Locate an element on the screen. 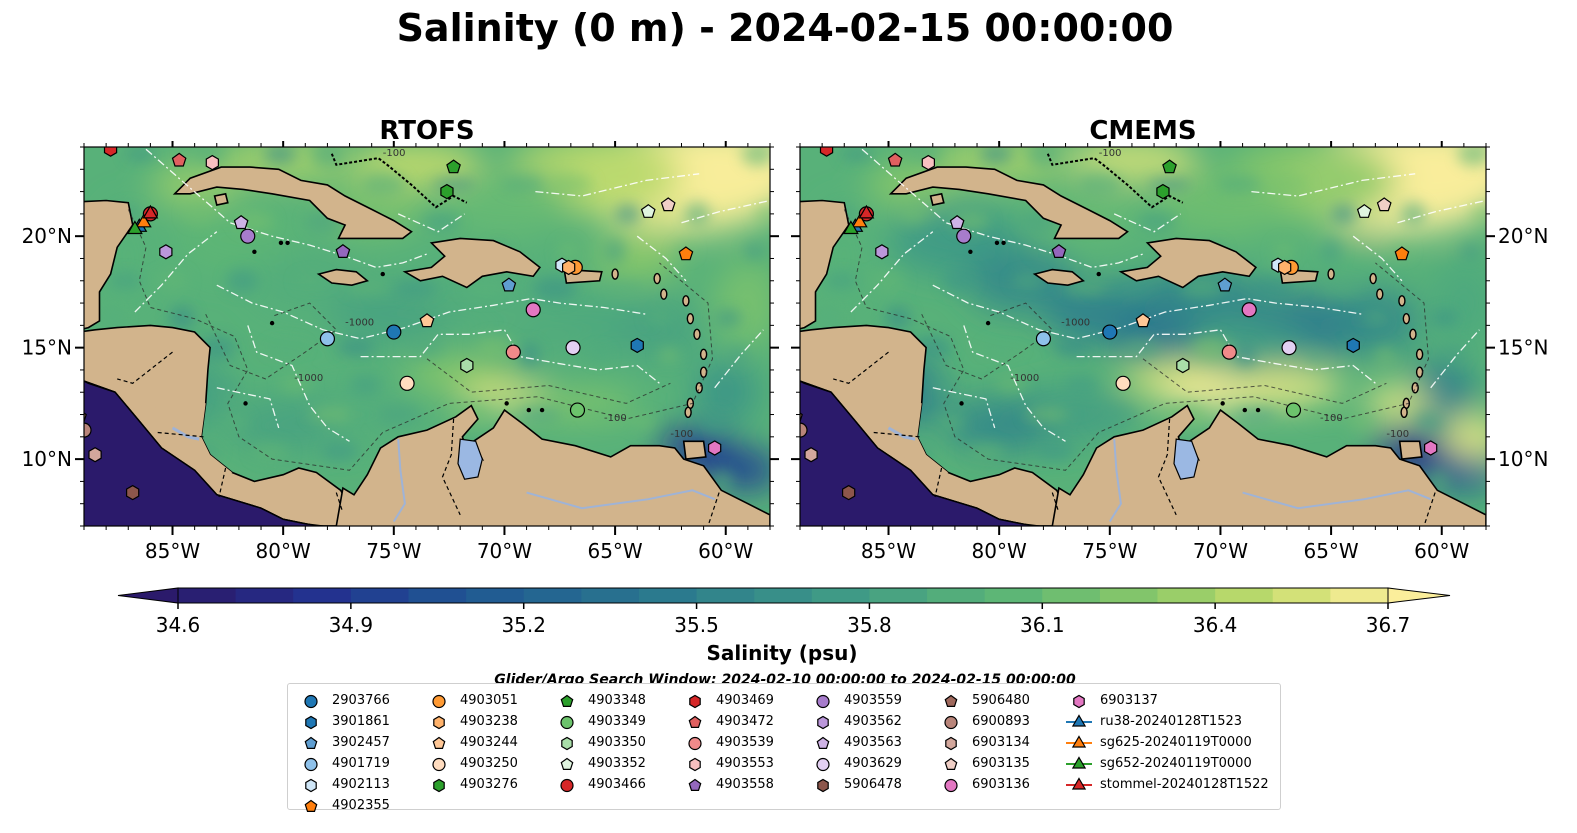 The height and width of the screenshot is (833, 1577). legend-item-6900893: 6900893 is located at coordinates (983, 721).